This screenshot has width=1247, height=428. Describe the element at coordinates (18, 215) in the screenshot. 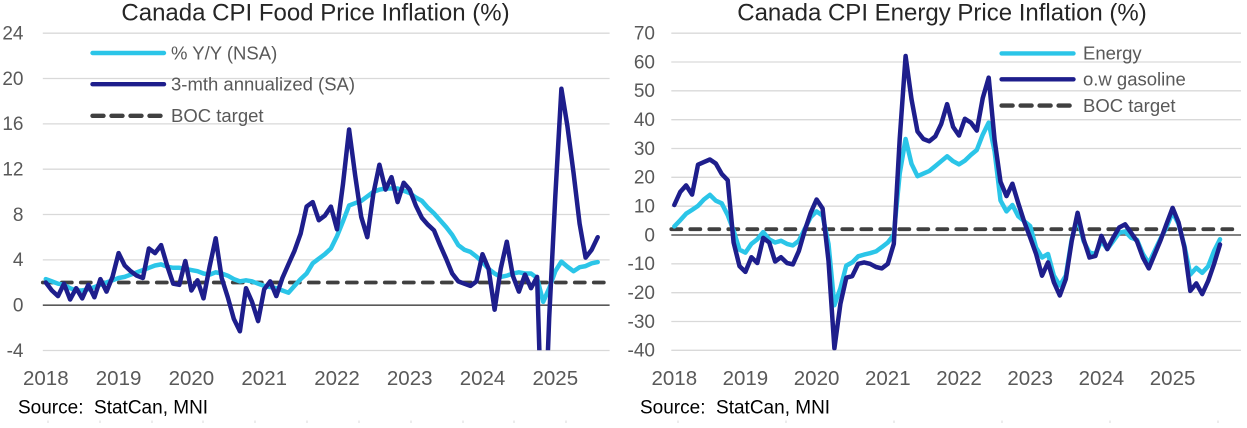

I see `svg-text: 8` at that location.